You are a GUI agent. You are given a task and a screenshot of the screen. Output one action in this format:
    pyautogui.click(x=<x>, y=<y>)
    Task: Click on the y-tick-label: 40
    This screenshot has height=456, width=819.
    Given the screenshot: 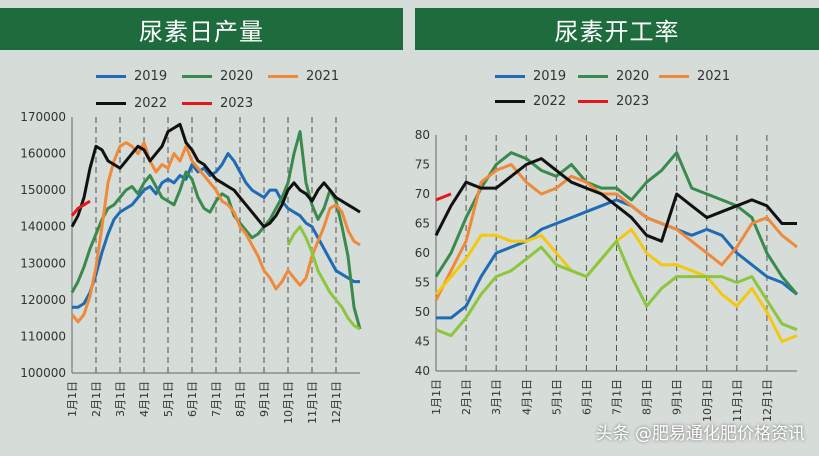 What is the action you would take?
    pyautogui.click(x=422, y=371)
    